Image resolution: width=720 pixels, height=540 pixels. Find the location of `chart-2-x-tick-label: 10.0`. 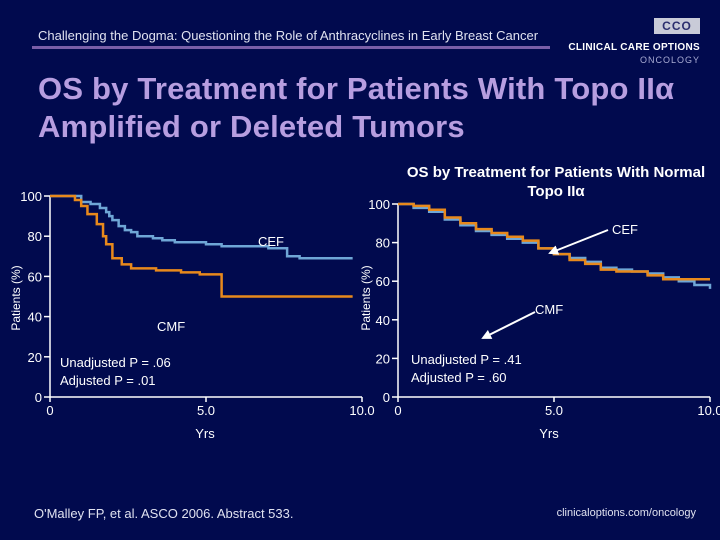

chart-2-x-tick-label: 10.0 is located at coordinates (708, 410).